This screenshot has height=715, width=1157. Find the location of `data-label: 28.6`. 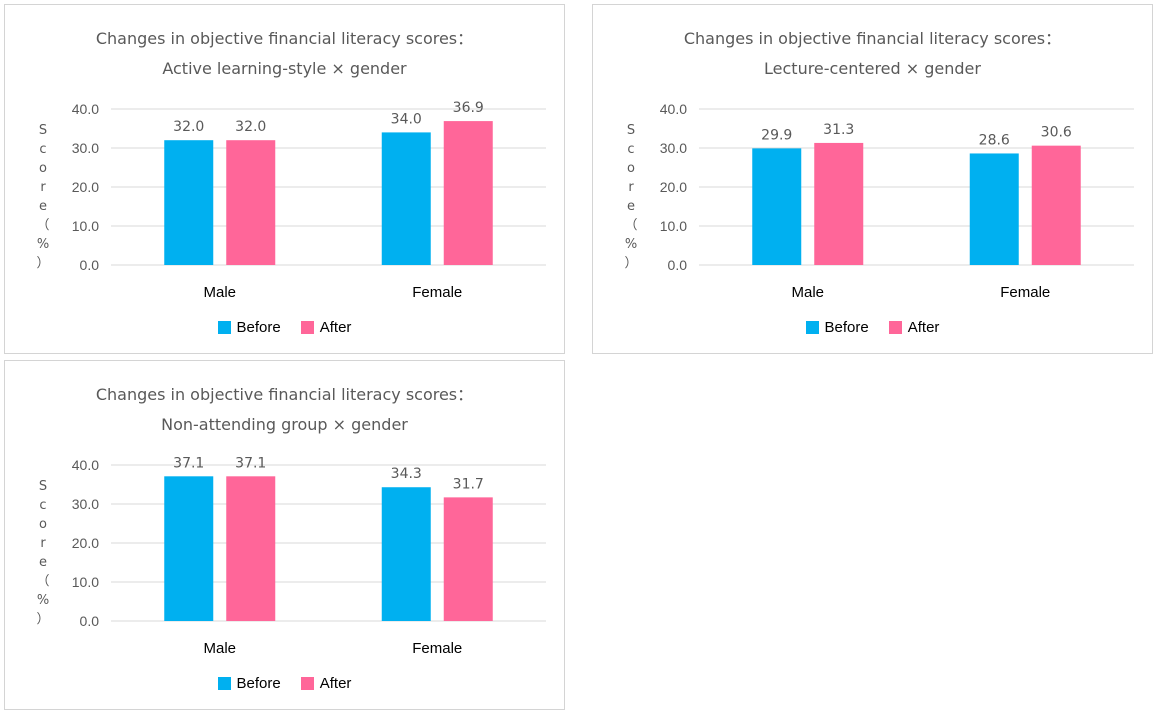

data-label: 28.6 is located at coordinates (994, 140).